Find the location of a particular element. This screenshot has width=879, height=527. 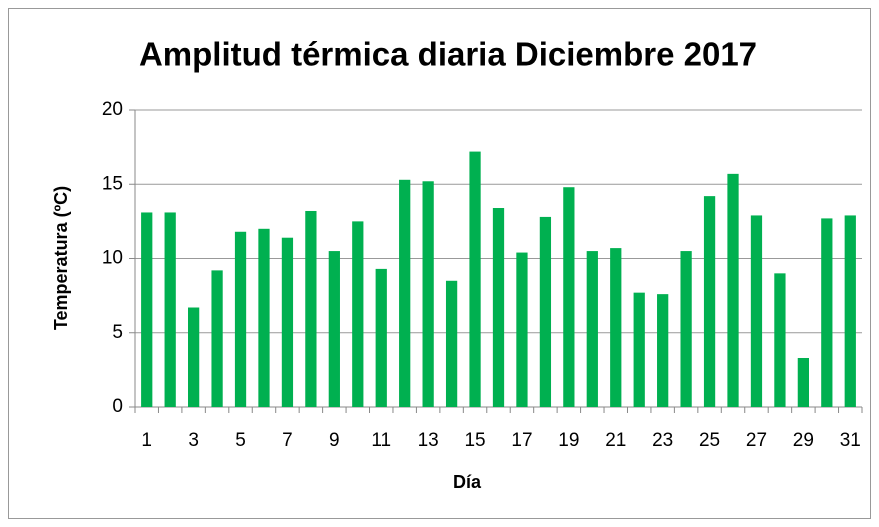

x-tick-label: 19 is located at coordinates (568, 440).